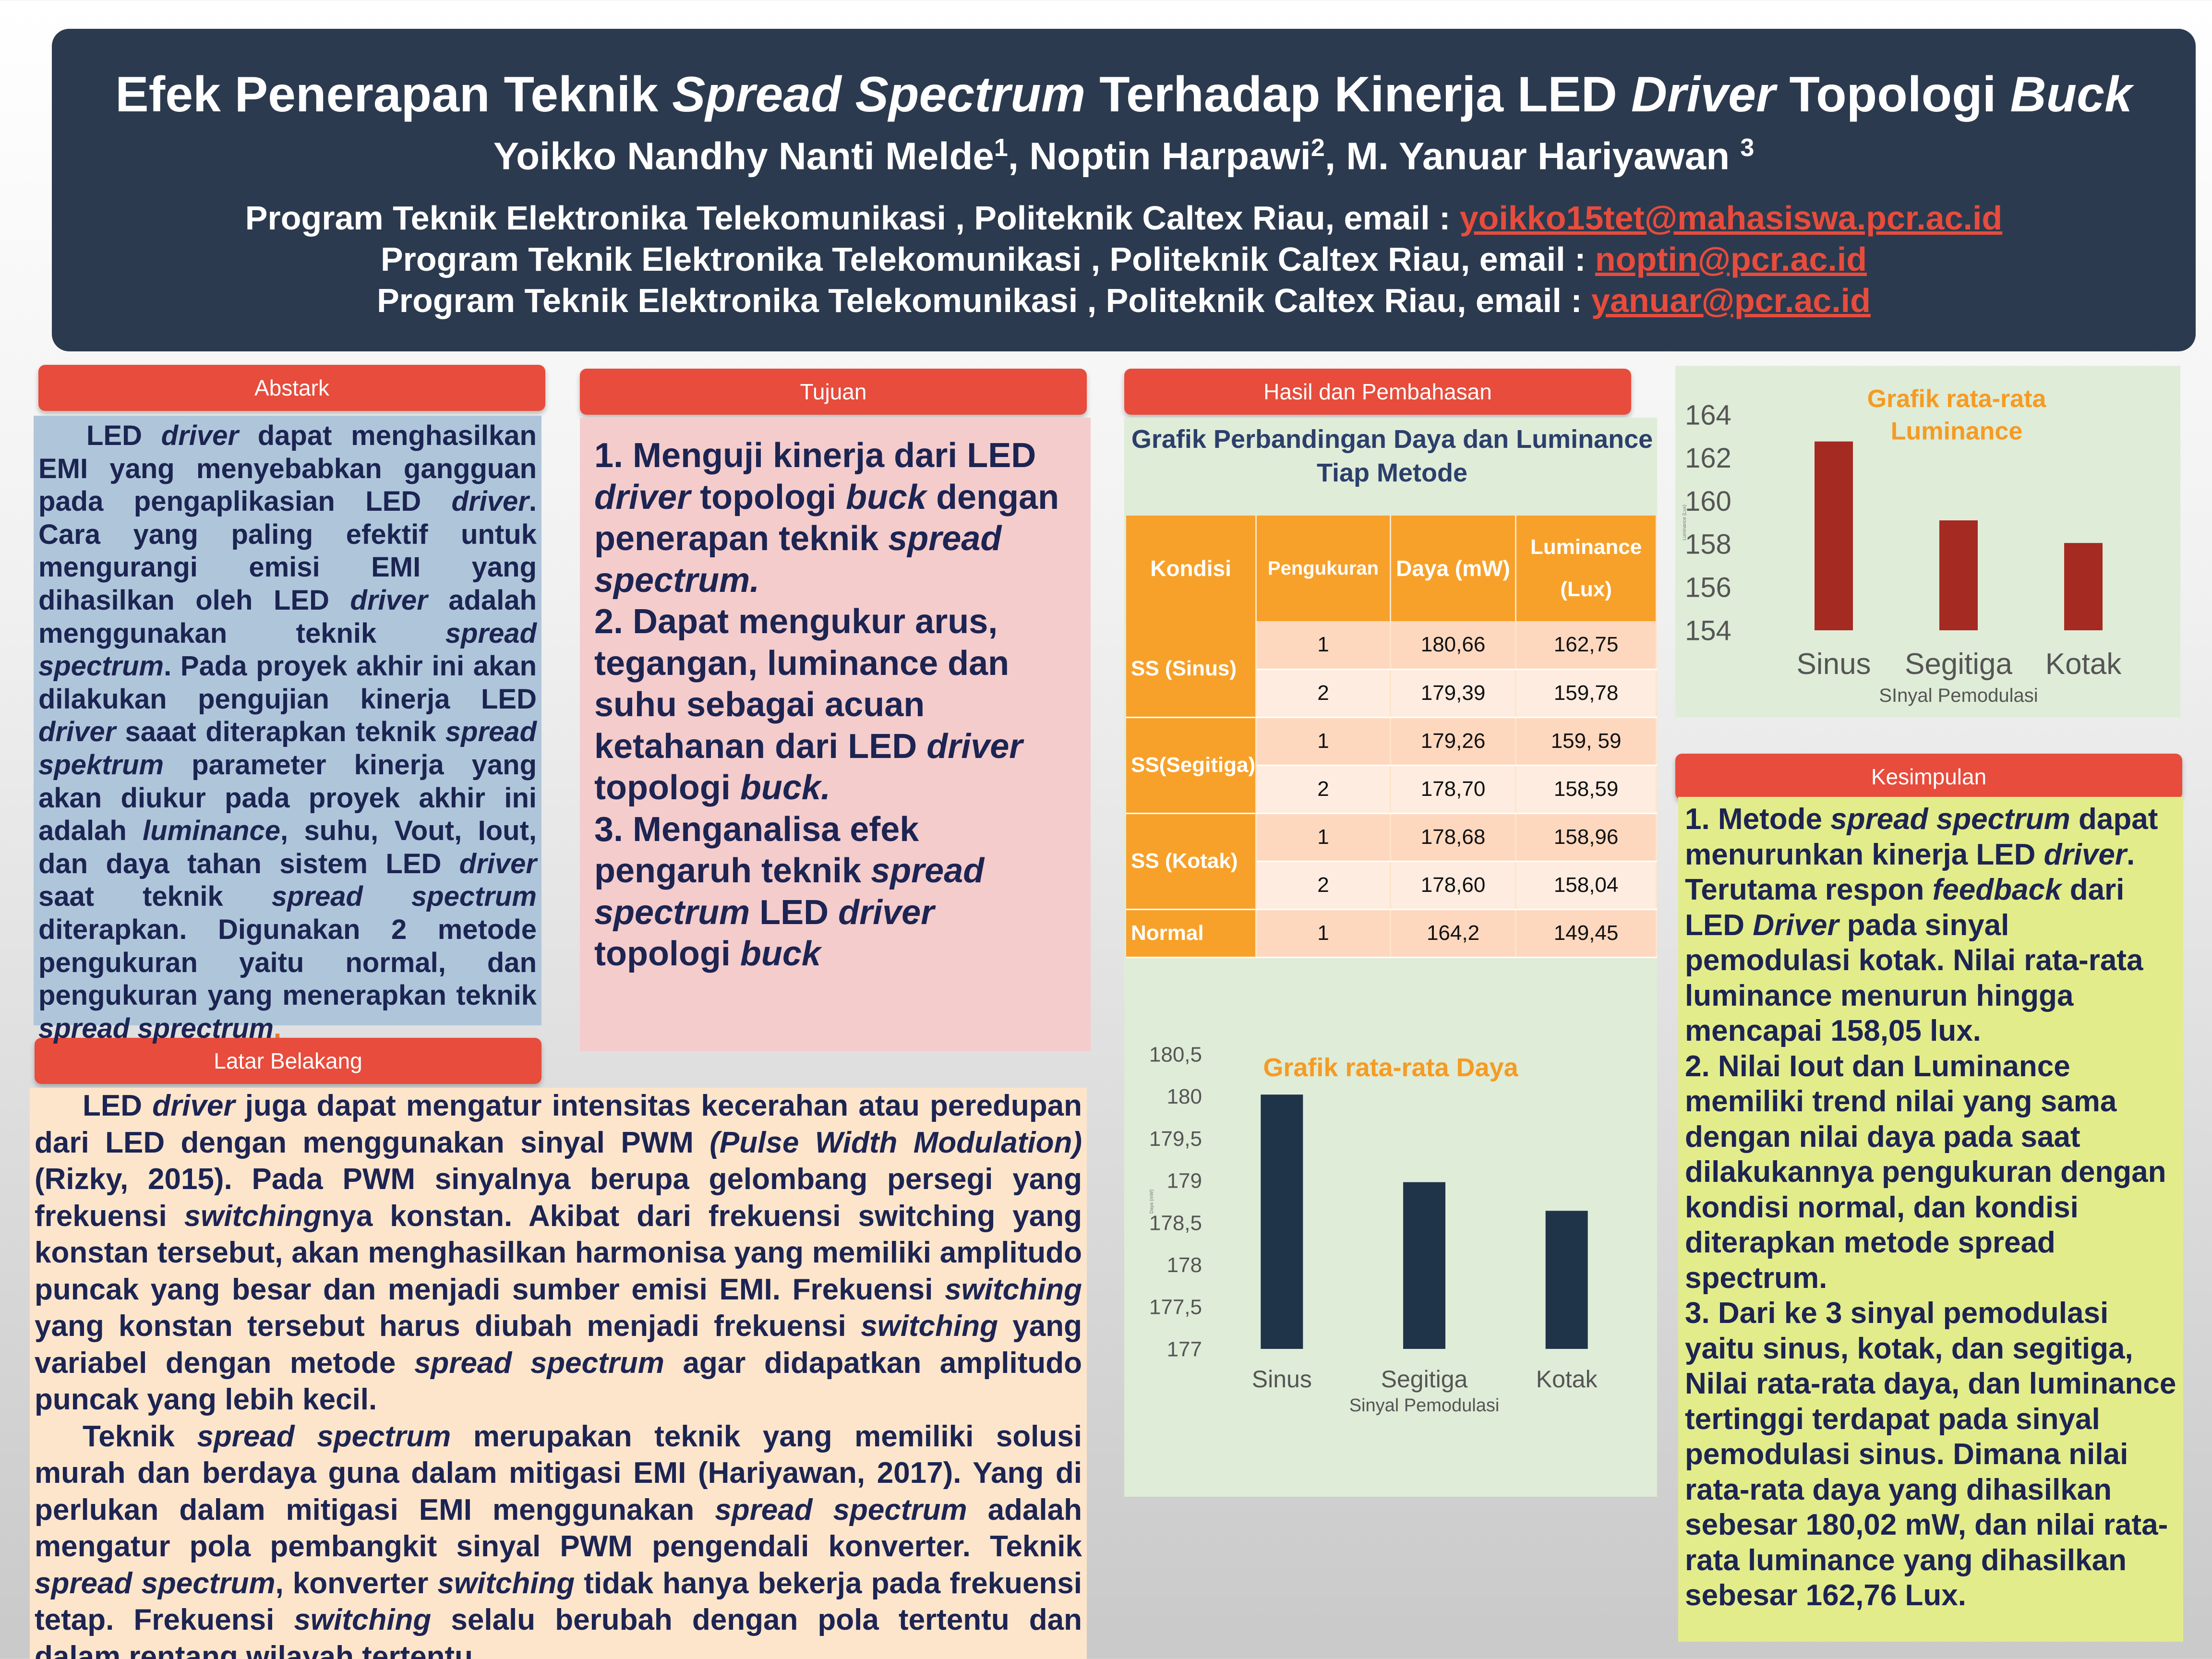 This screenshot has width=2212, height=1659. I want to click on y-tick-label: 178, so click(1184, 1265).